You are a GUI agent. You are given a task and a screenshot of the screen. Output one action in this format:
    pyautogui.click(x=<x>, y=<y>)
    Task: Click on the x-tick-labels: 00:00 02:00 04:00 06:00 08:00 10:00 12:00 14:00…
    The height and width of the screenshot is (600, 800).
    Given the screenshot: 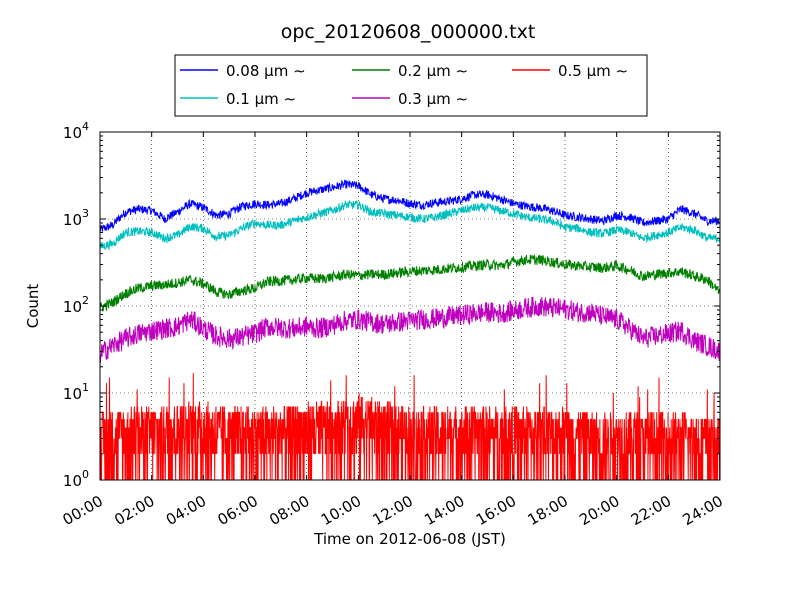 What is the action you would take?
    pyautogui.click(x=393, y=510)
    